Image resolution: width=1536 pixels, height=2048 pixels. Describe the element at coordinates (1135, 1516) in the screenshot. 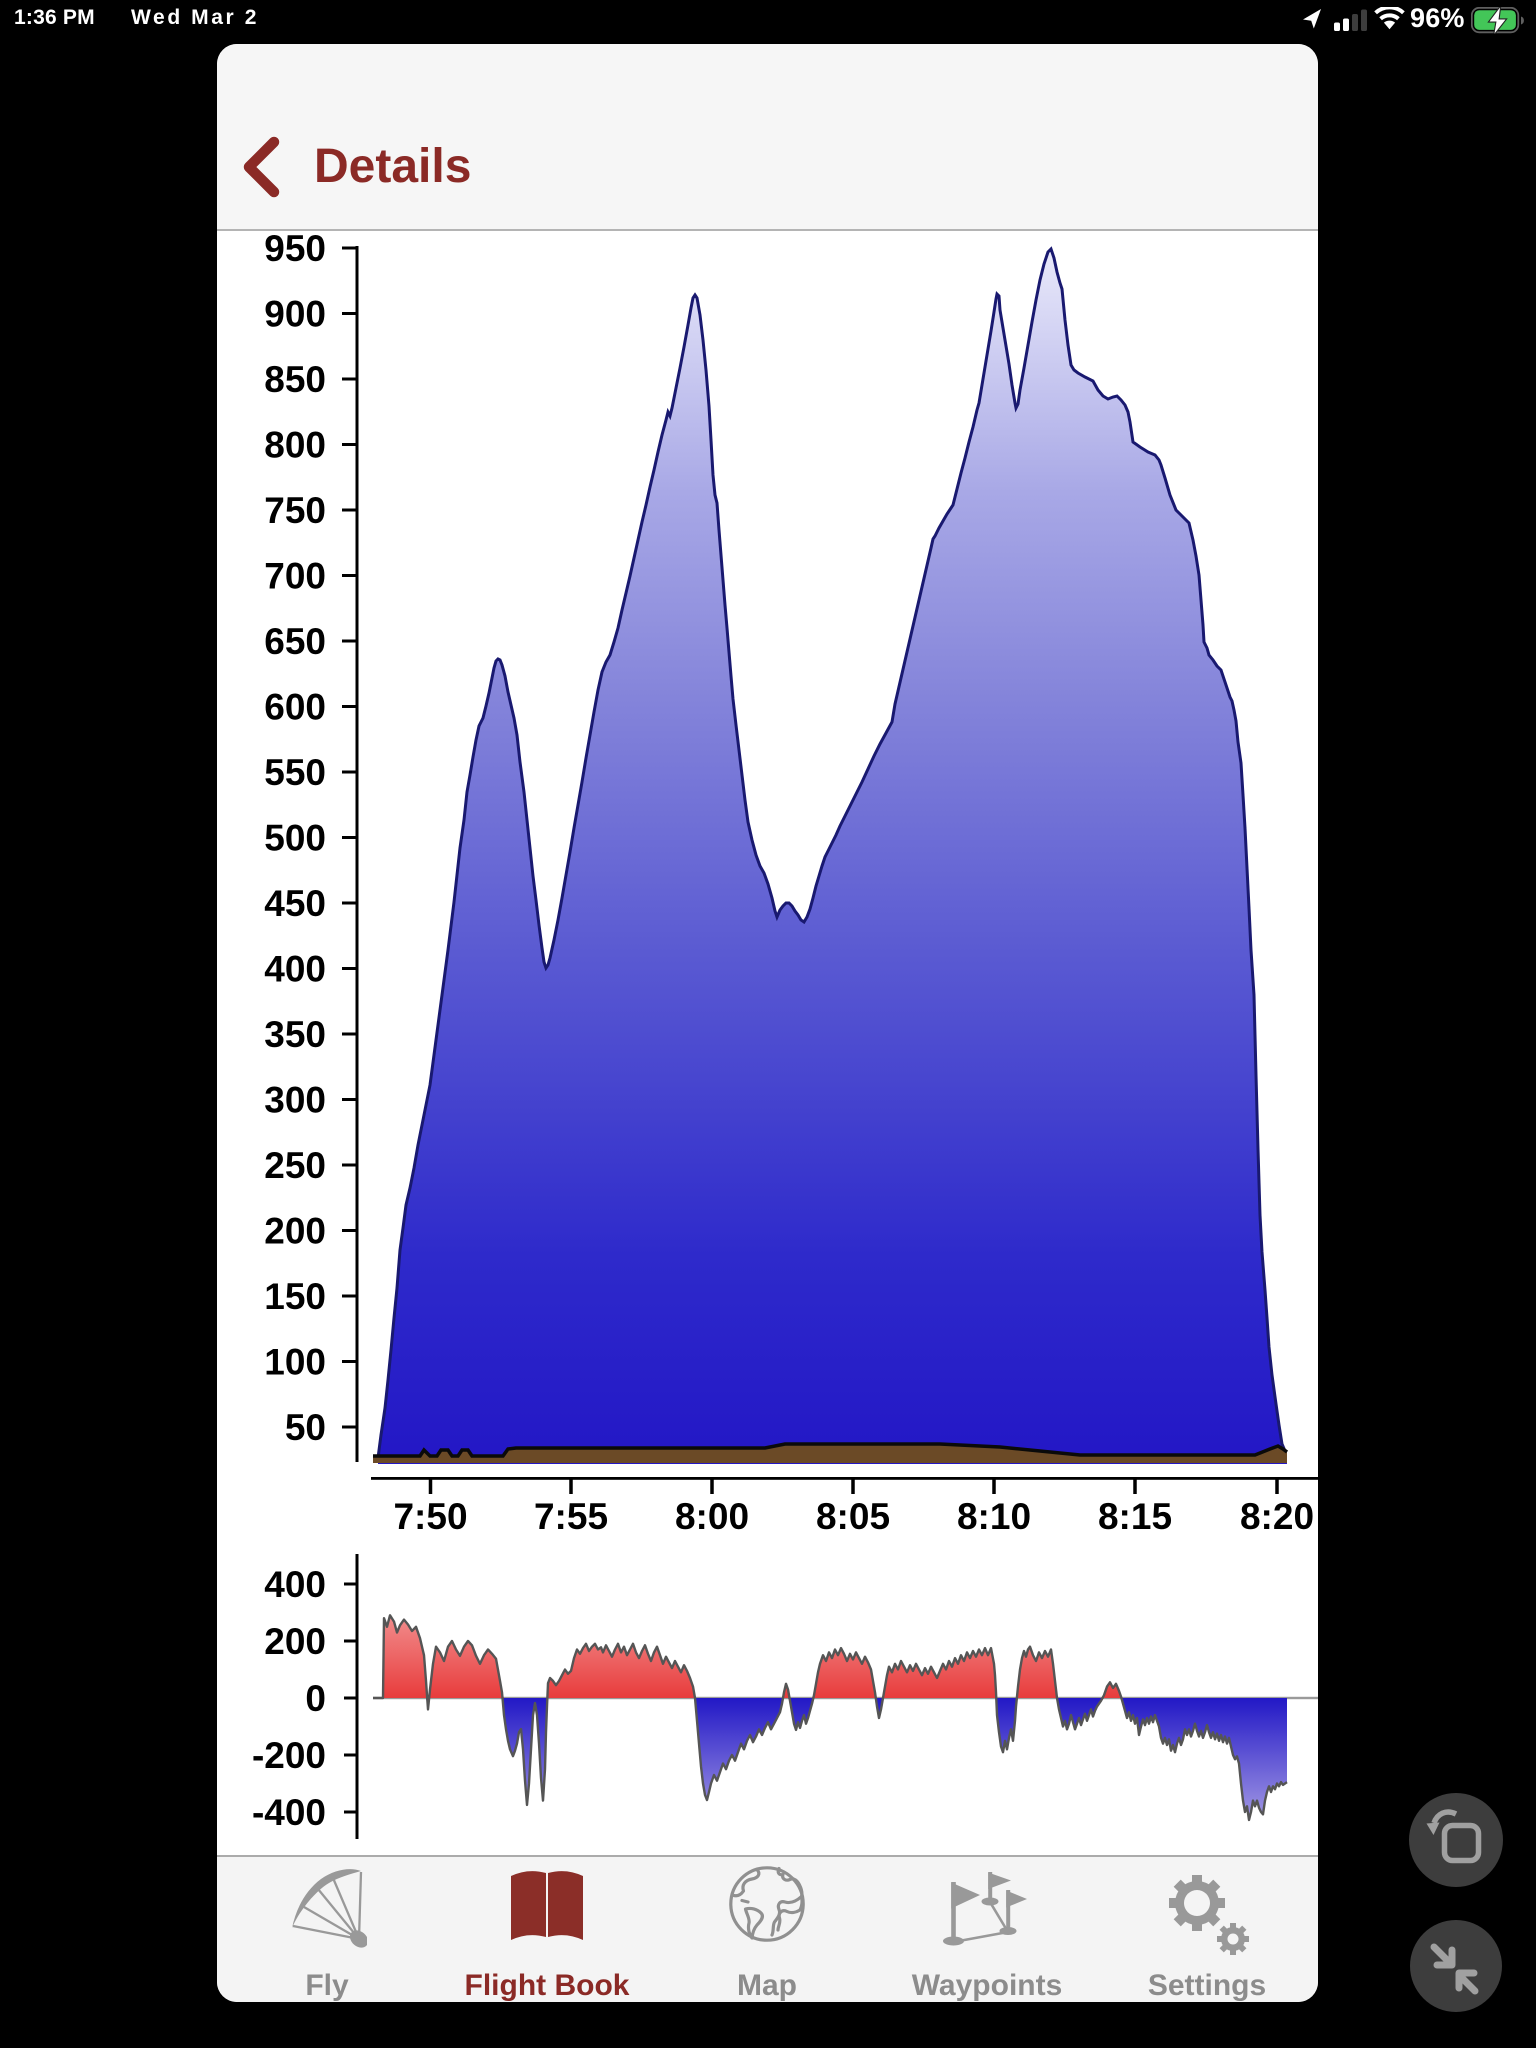

I see `svg-text: 8:15` at that location.